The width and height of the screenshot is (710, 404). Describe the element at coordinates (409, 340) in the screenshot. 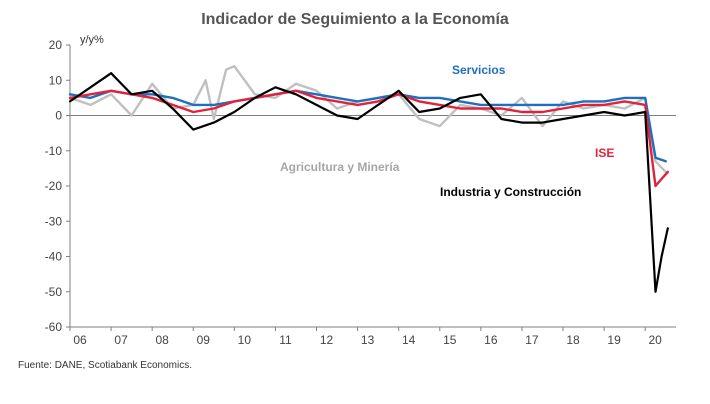

I see `x-tick-label: 14` at that location.